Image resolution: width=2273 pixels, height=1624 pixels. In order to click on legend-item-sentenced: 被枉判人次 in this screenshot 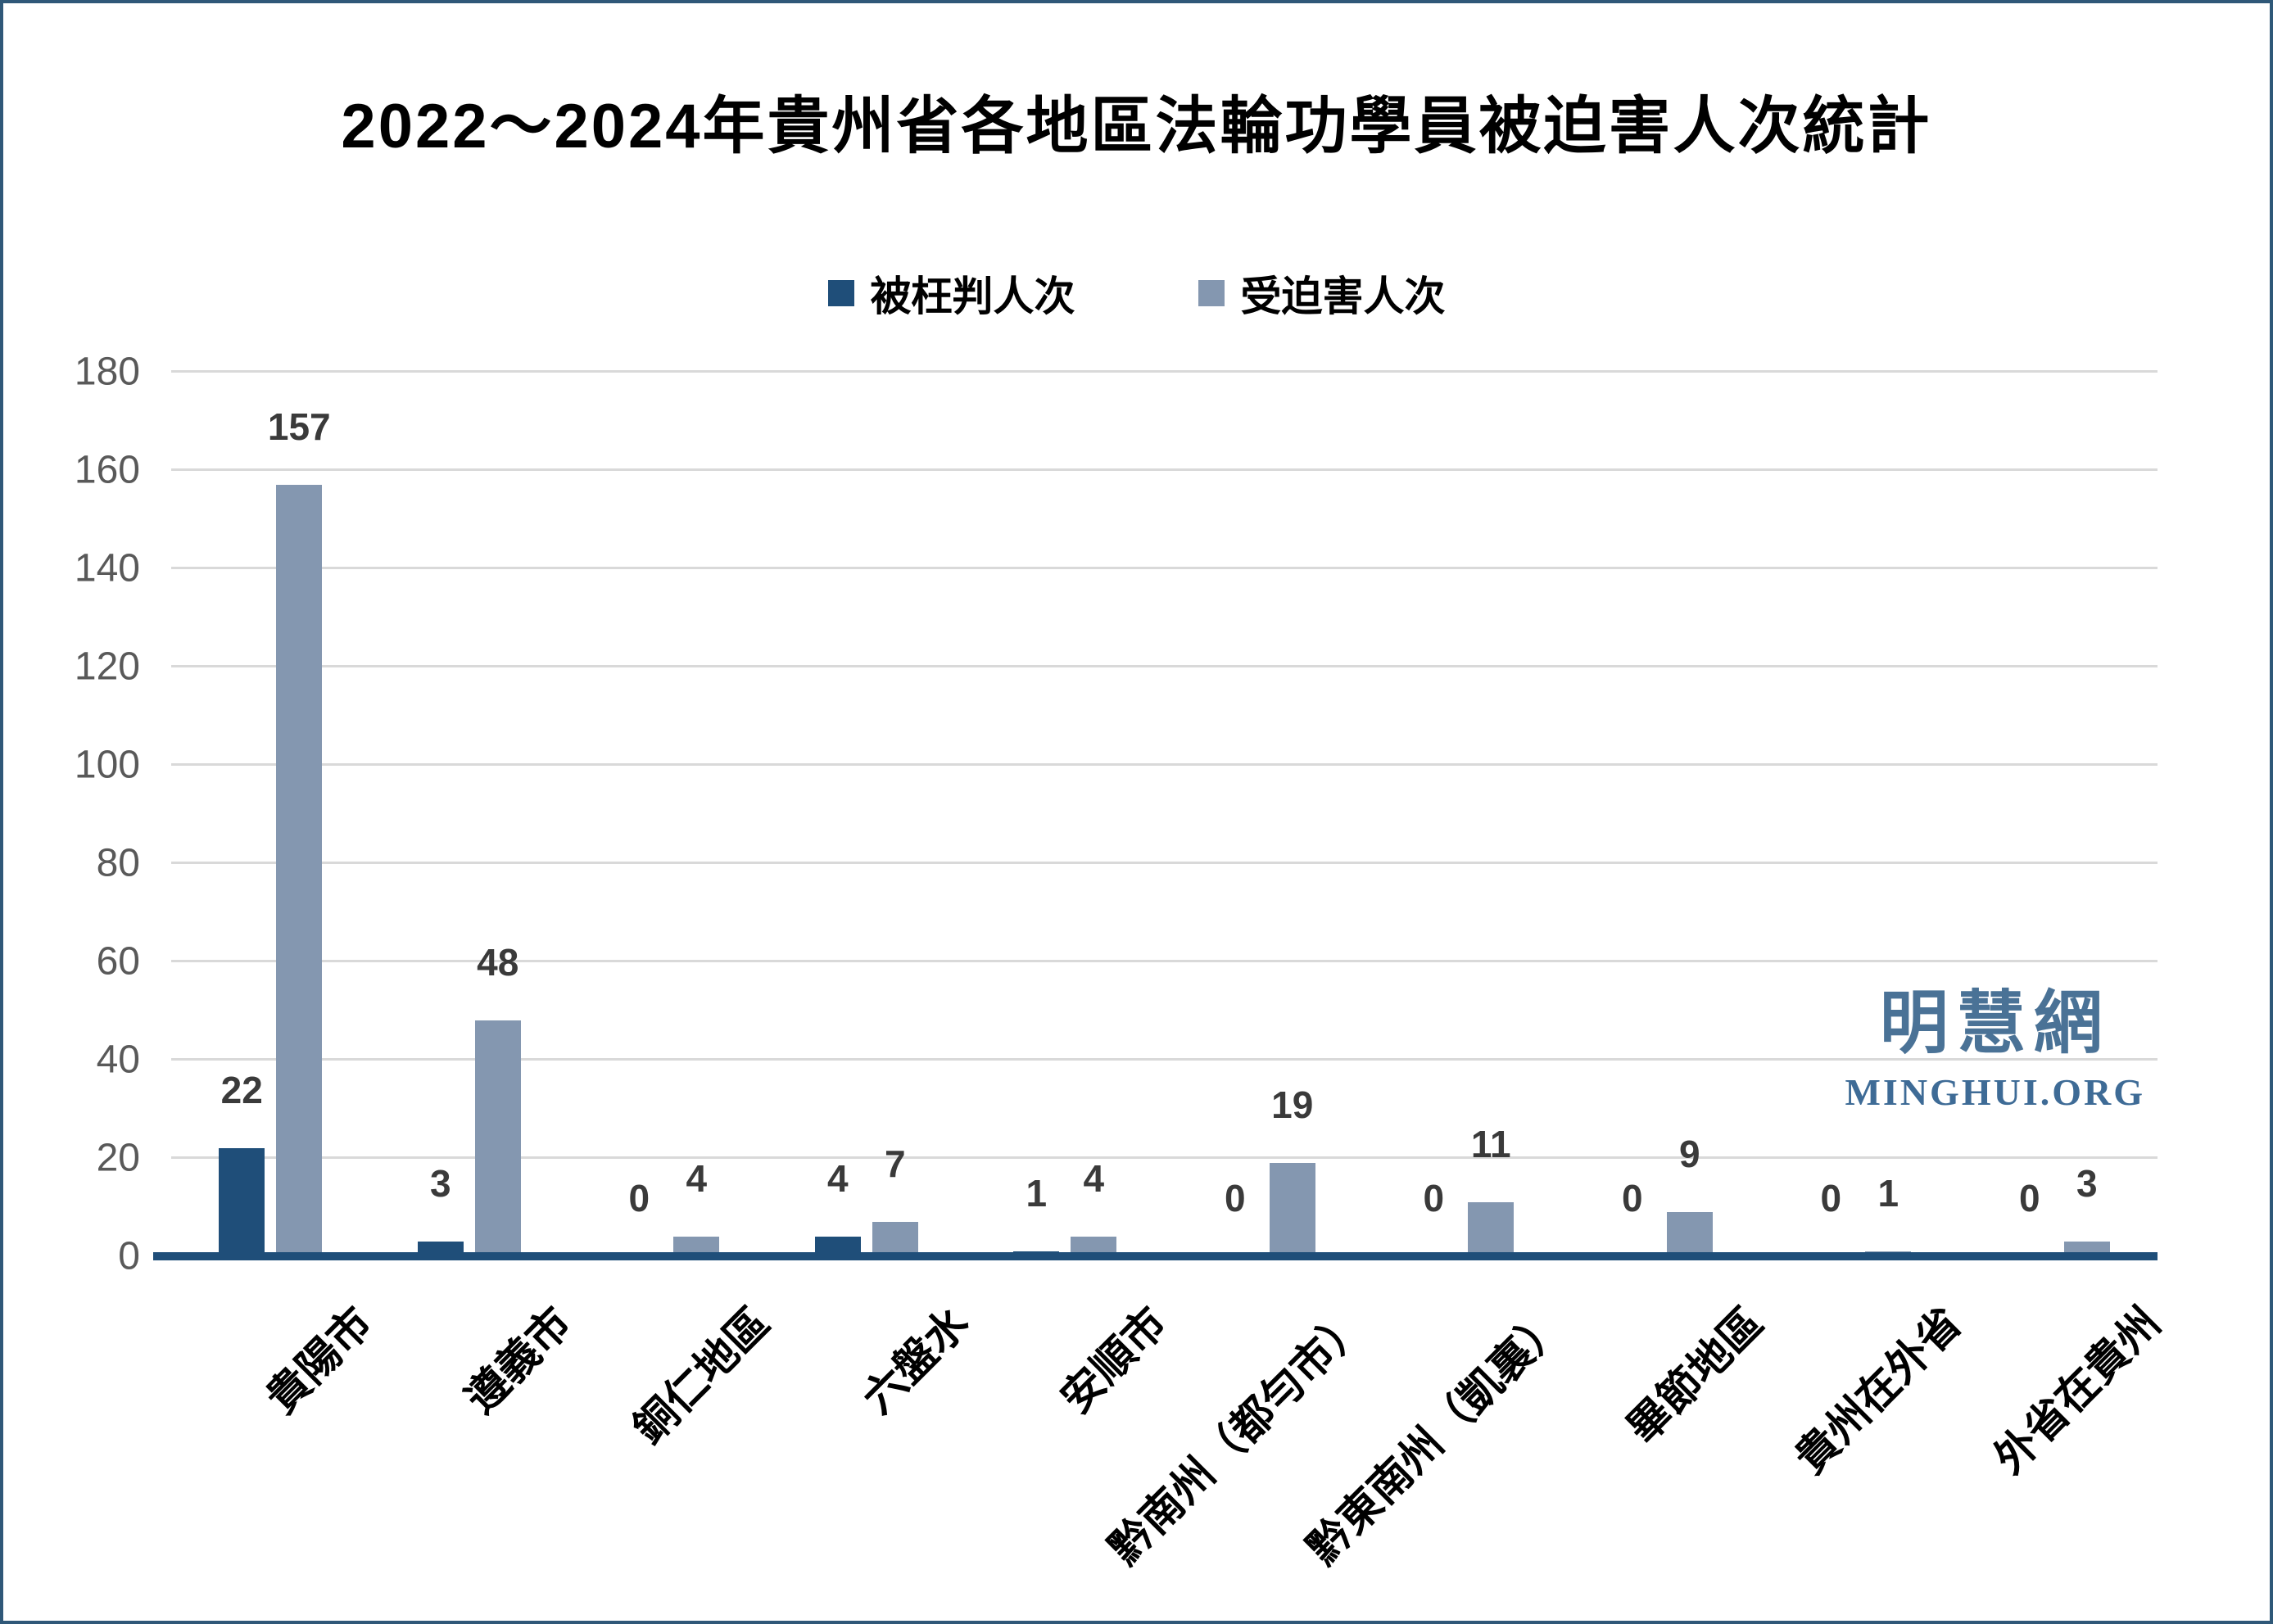, I will do `click(951, 293)`.